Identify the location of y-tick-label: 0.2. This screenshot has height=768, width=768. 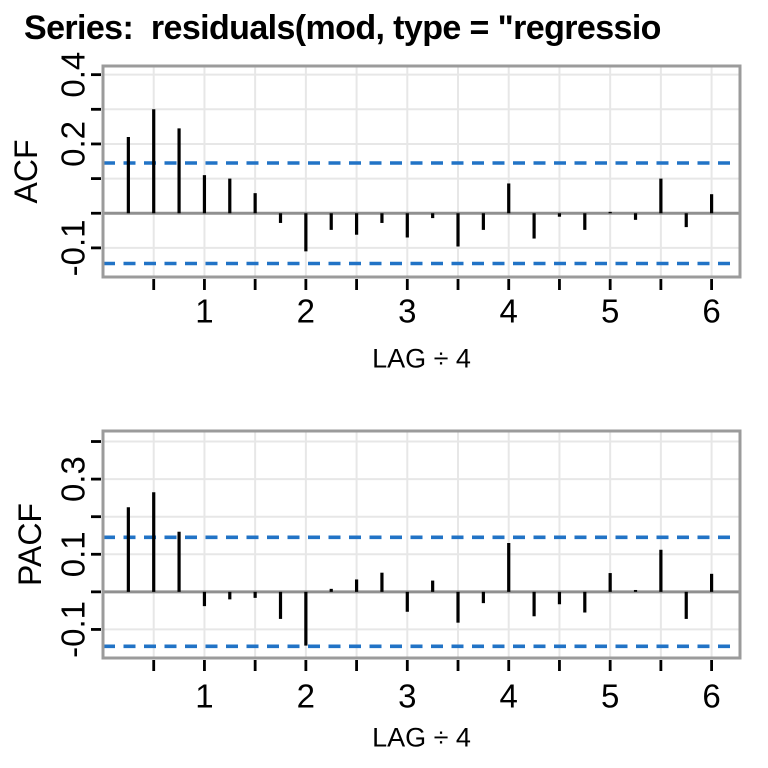
(73, 144).